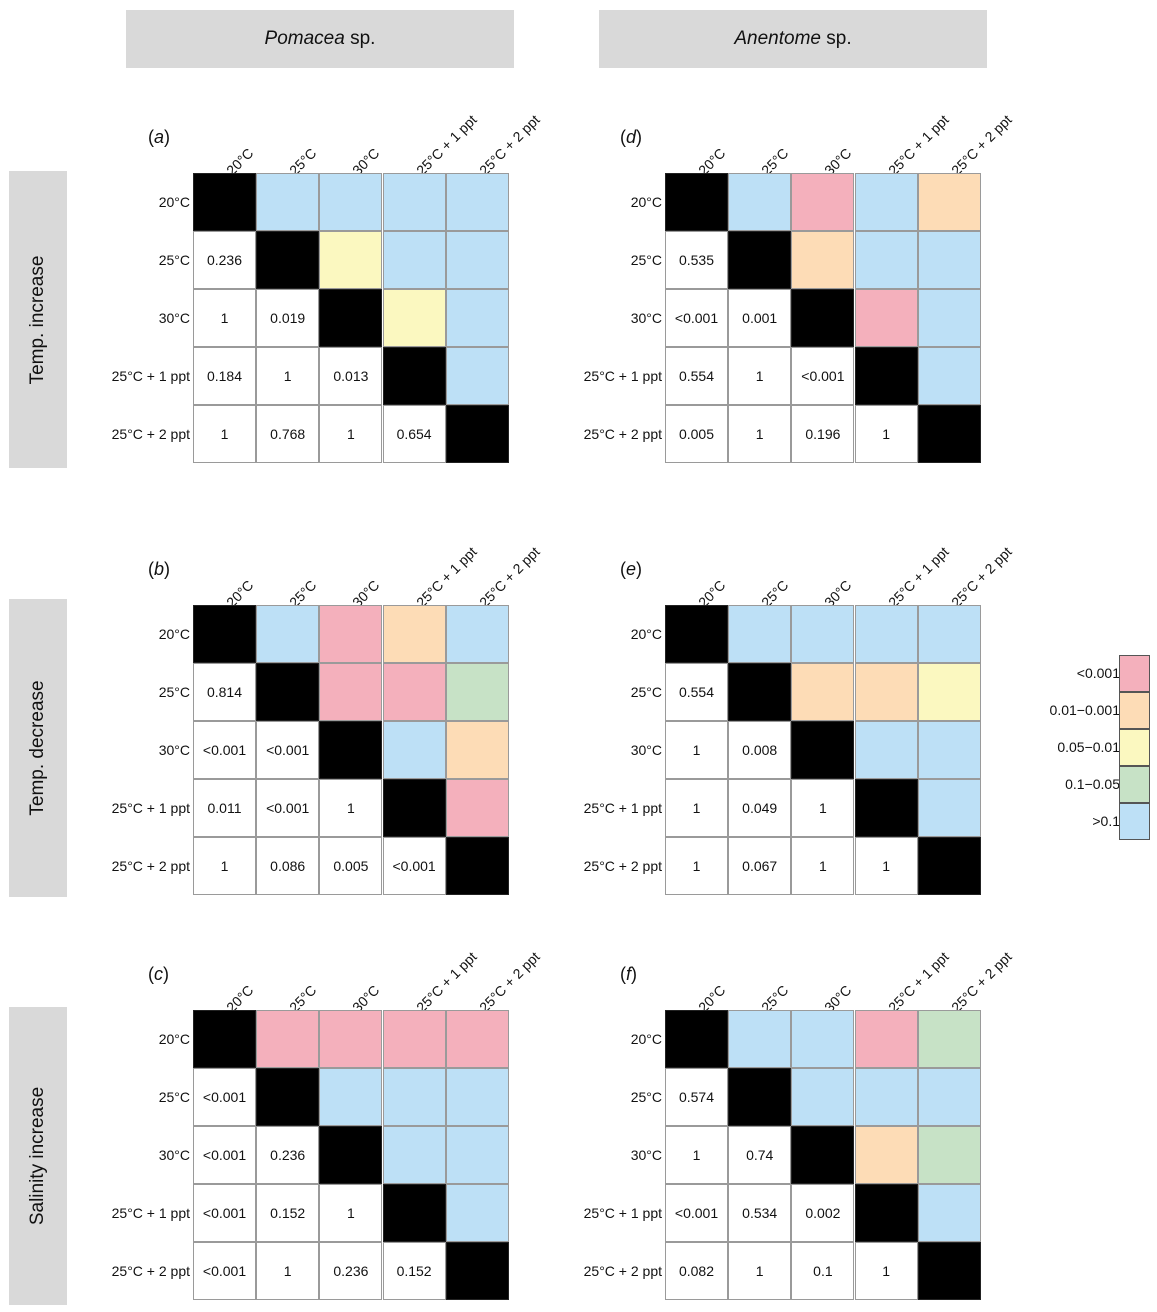 The height and width of the screenshot is (1312, 1157). I want to click on species-header-anentome: Anentome sp., so click(793, 39).